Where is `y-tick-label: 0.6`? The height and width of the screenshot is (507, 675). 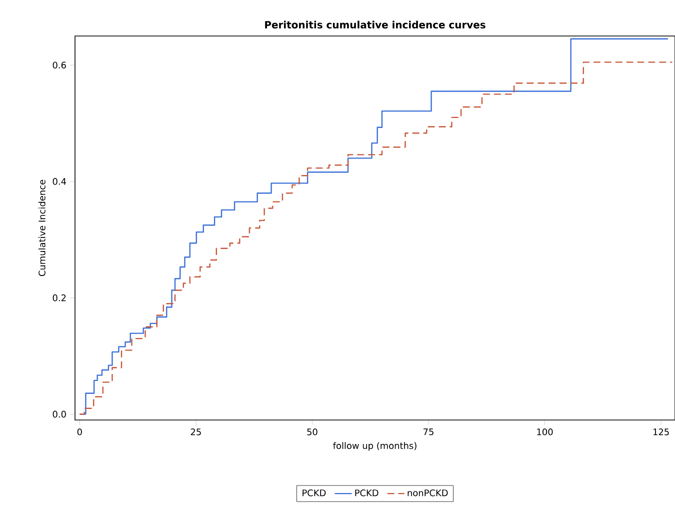 y-tick-label: 0.6 is located at coordinates (59, 65).